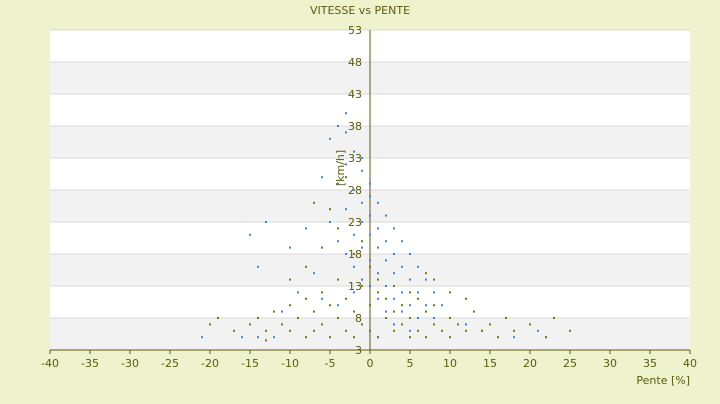  What do you see at coordinates (355, 62) in the screenshot?
I see `y-tick-label: 48` at bounding box center [355, 62].